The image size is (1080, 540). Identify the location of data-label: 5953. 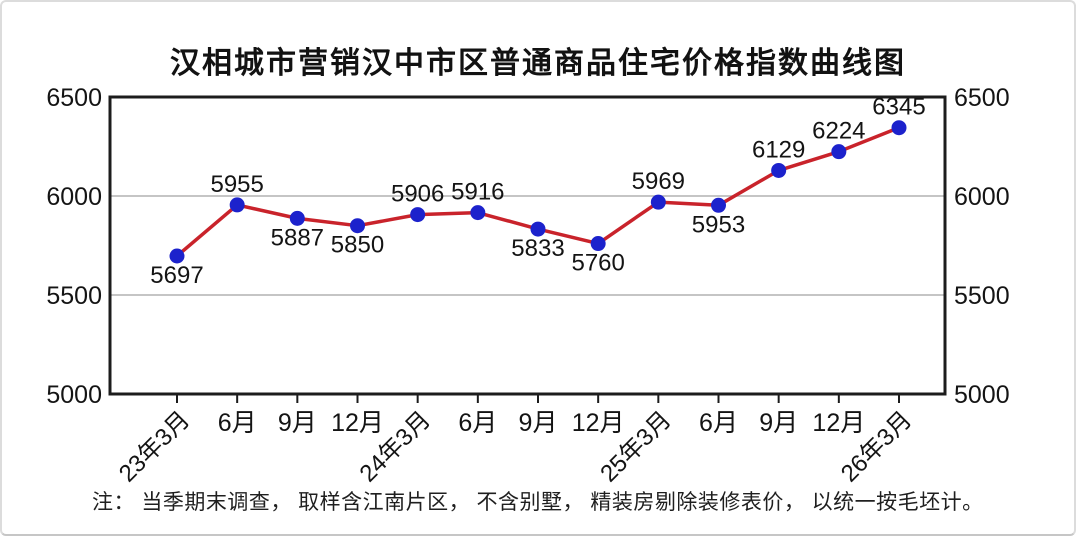
(718, 224).